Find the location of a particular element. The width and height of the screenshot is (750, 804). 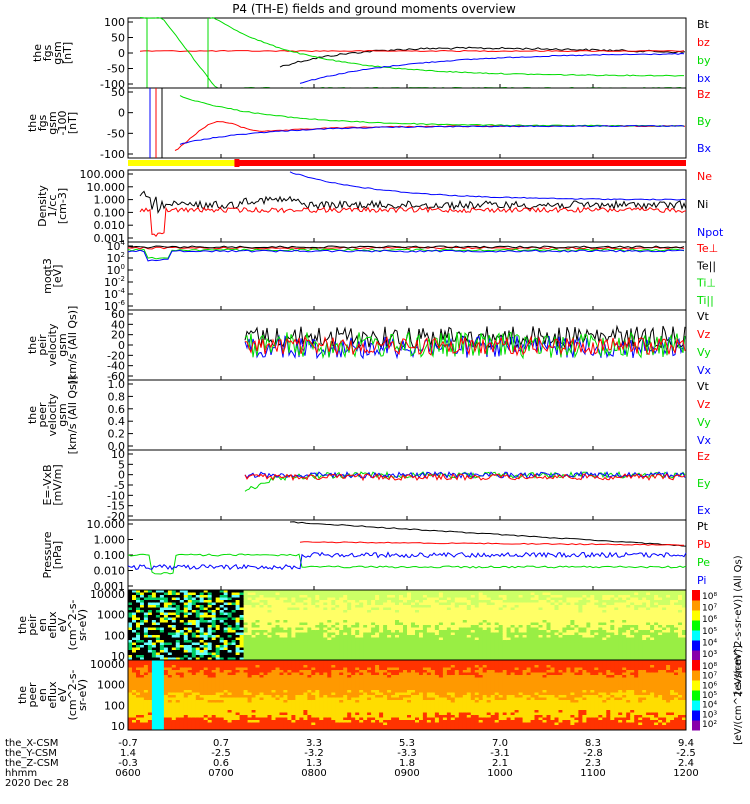

y-axis-label: Pressure[nPa] is located at coordinates (52, 554).